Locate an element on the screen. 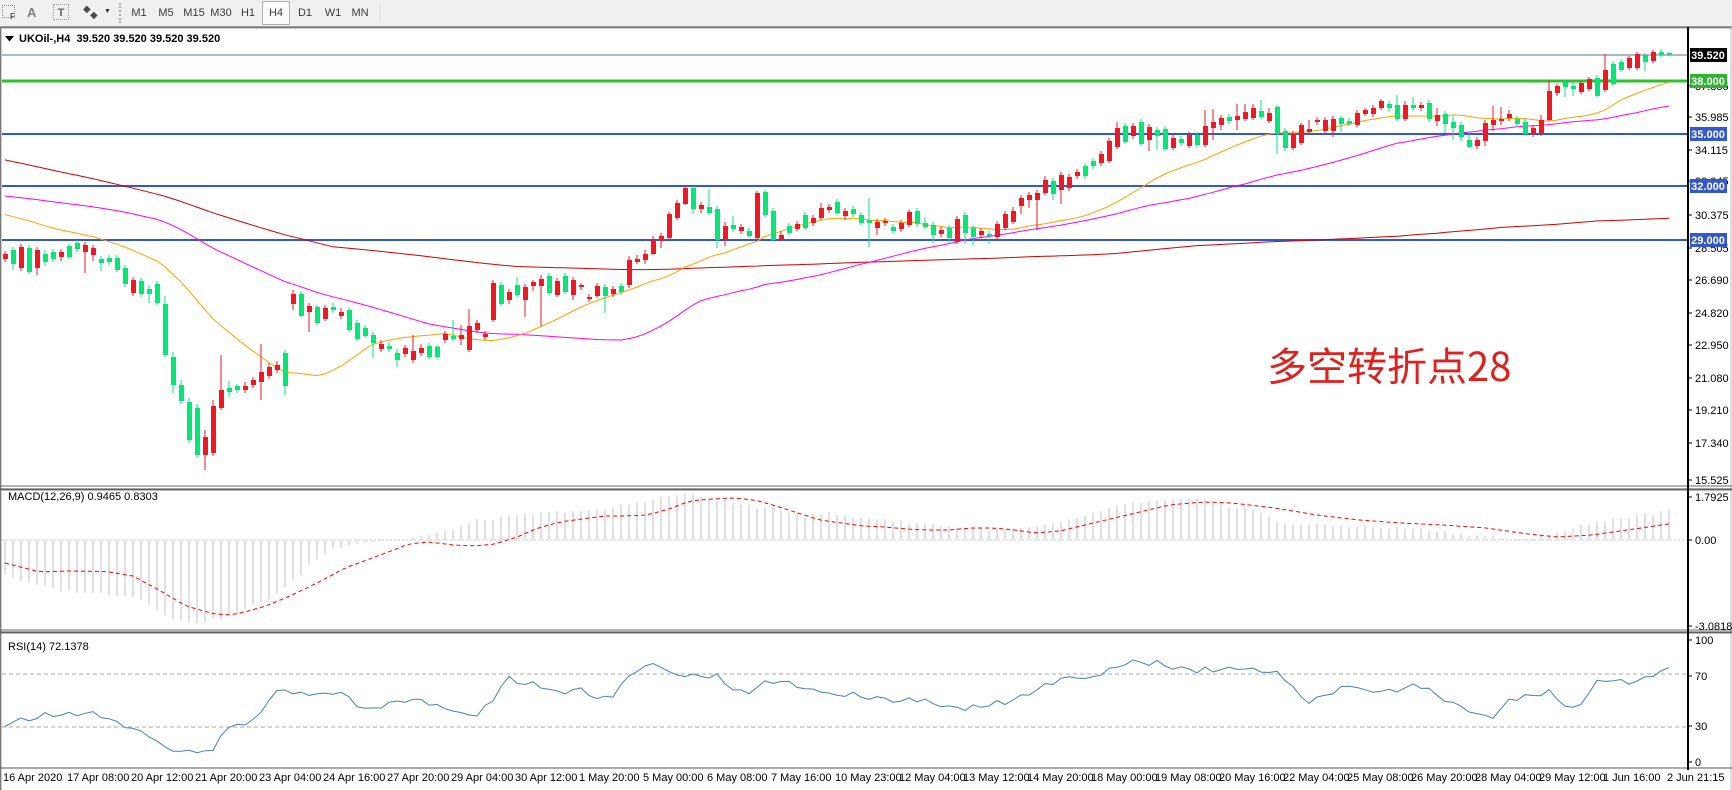  svg-text: 30 is located at coordinates (1701, 727).